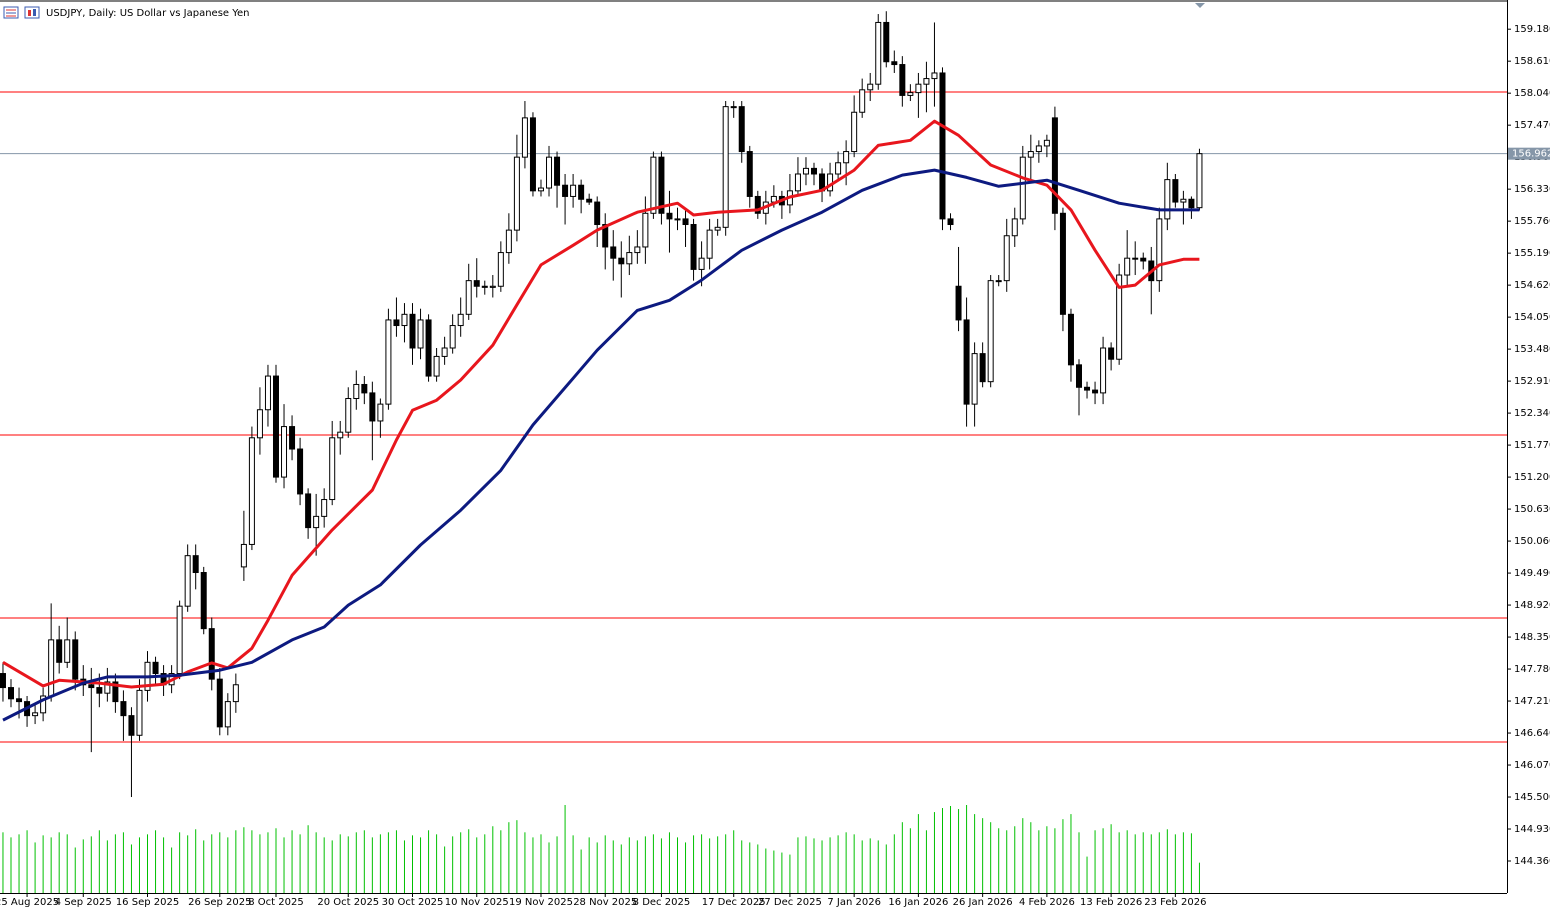 Image resolution: width=1550 pixels, height=907 pixels. What do you see at coordinates (854, 902) in the screenshot?
I see `x-tick-label: 7 Jan 2026` at bounding box center [854, 902].